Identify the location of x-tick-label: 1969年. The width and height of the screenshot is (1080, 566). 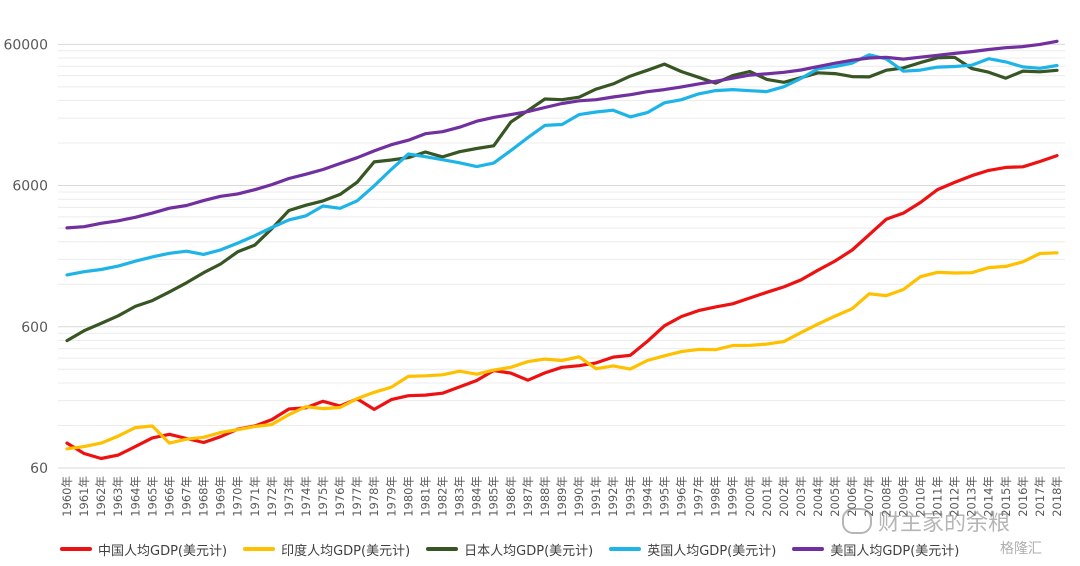
(221, 496).